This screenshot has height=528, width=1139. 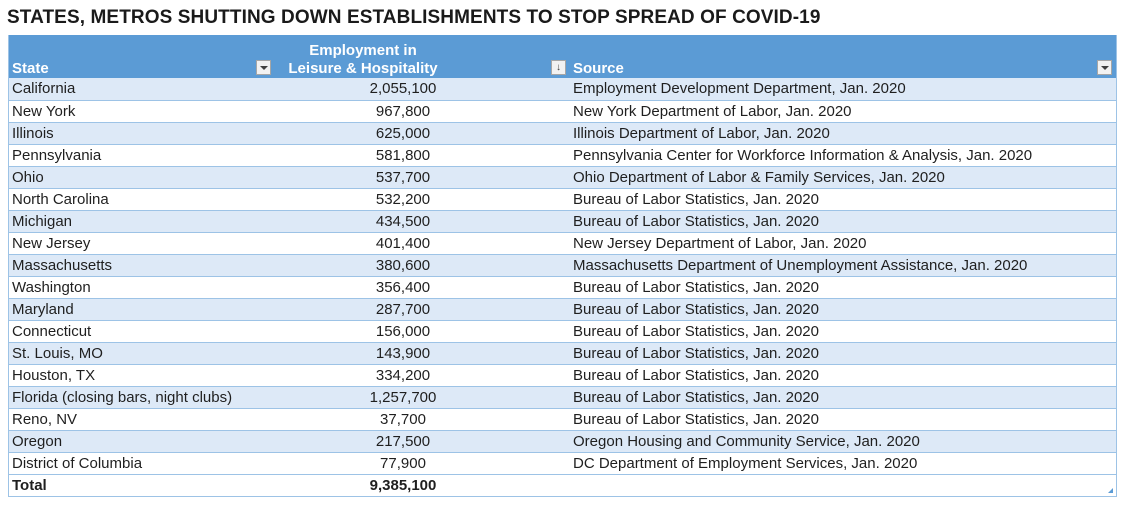 I want to click on header-state-label: State, so click(x=30, y=68).